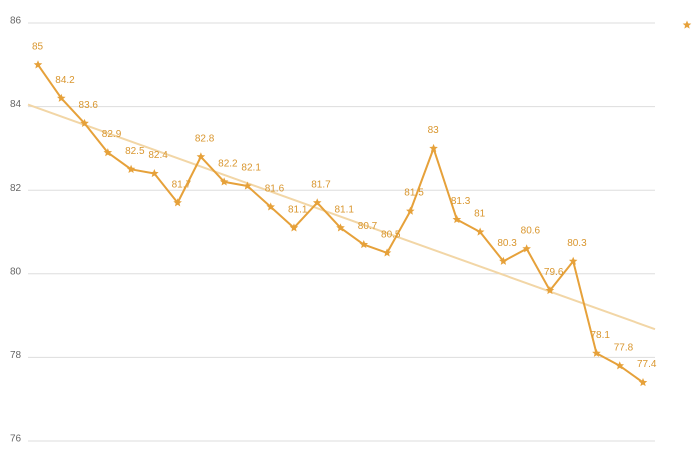 The width and height of the screenshot is (700, 451). Describe the element at coordinates (65, 80) in the screenshot. I see `data-label: 84.2` at that location.